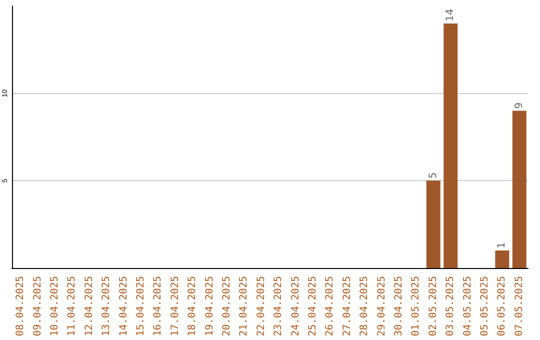 This screenshot has height=340, width=540. I want to click on x-tick-label: 20.04.2025, so click(227, 306).